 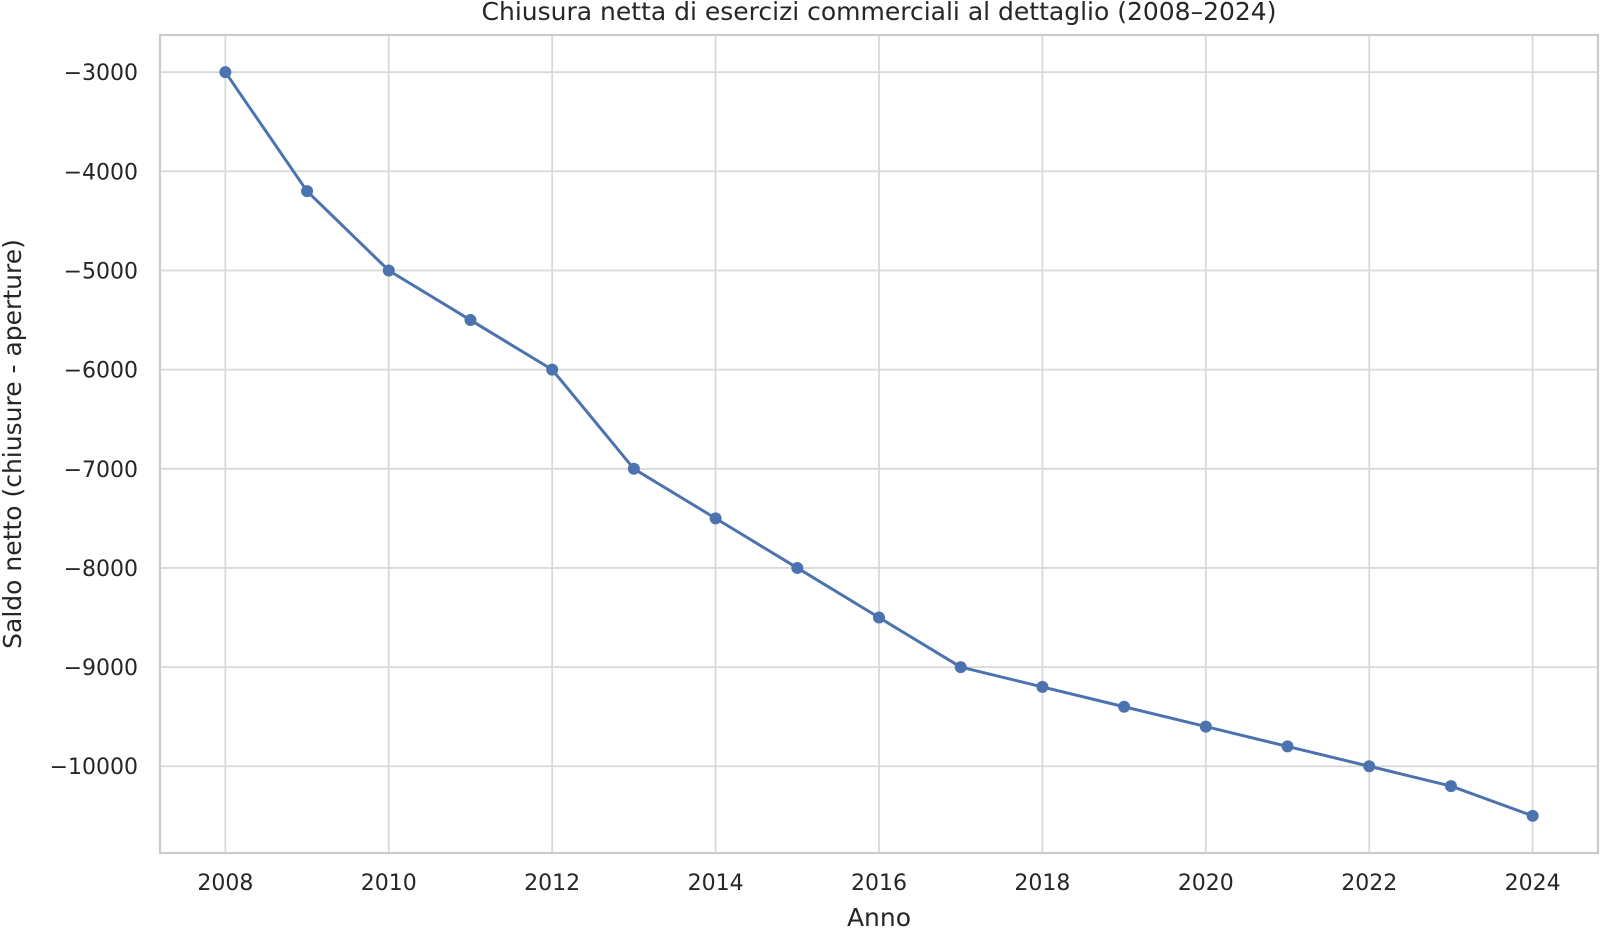 What do you see at coordinates (94, 767) in the screenshot?
I see `y-tick-label: −10000` at bounding box center [94, 767].